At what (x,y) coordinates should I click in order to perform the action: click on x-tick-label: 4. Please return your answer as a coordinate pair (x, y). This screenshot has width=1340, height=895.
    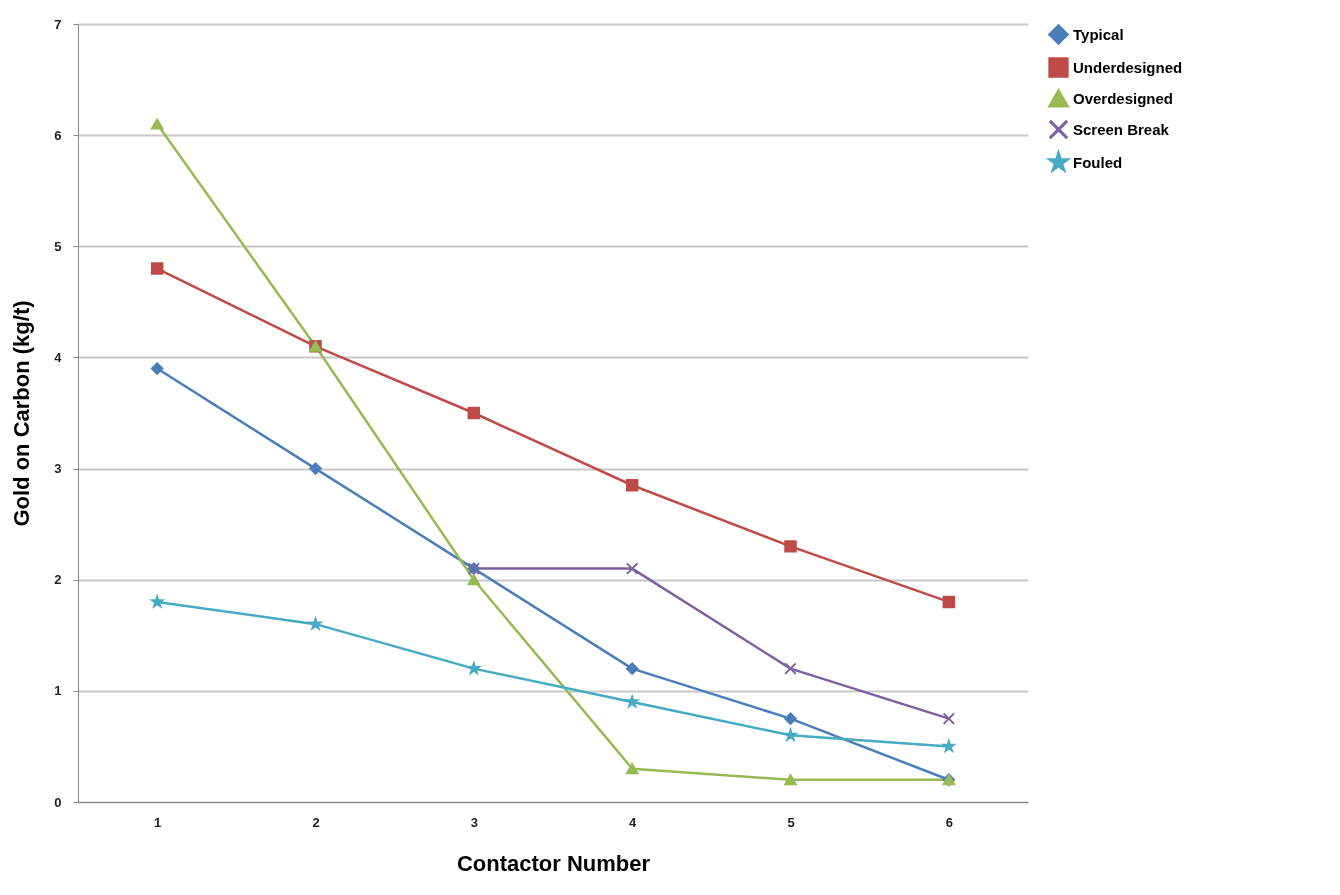
    Looking at the image, I should click on (633, 822).